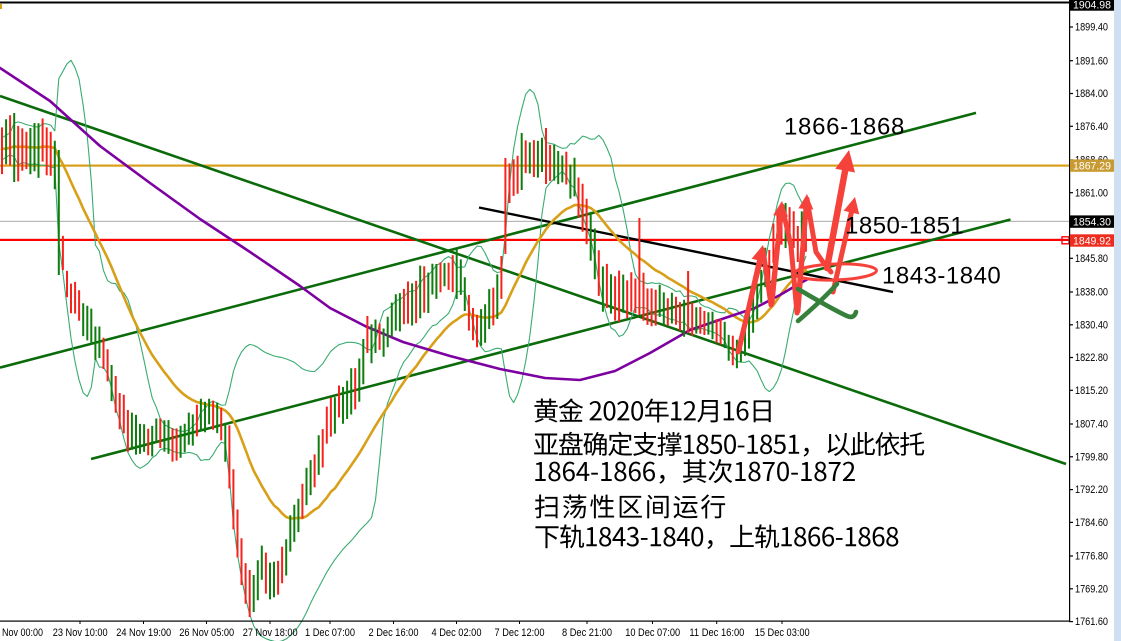 The width and height of the screenshot is (1121, 641). I want to click on svg-text: 1904.98, so click(1092, 5).